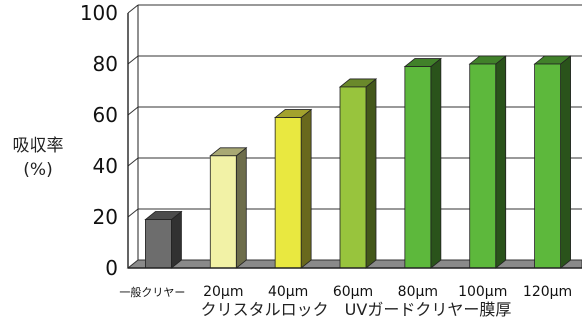 The image size is (582, 325). I want to click on y-tick-label: 0, so click(111, 268).